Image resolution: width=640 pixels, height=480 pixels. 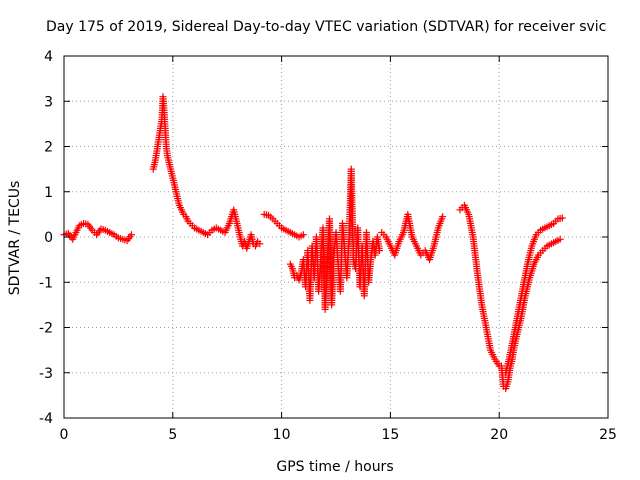 What do you see at coordinates (15, 238) in the screenshot?
I see `y-axis-label: SDTVAR / TECUs` at bounding box center [15, 238].